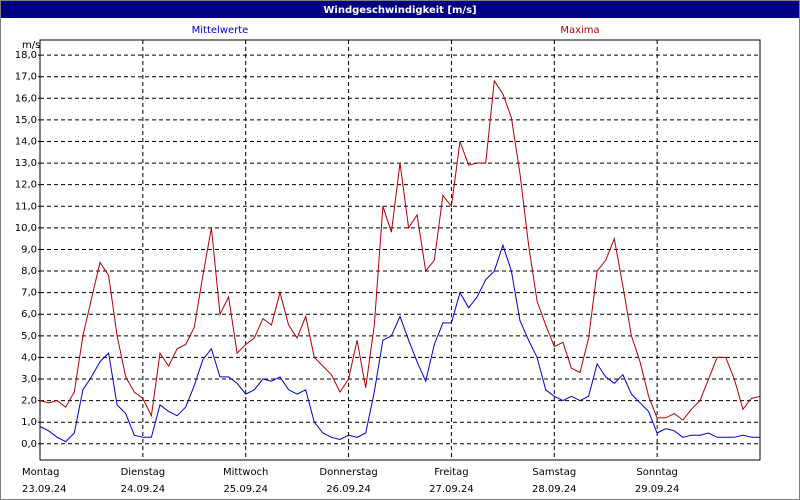  I want to click on y-tick-label: 18,0, so click(26, 55).